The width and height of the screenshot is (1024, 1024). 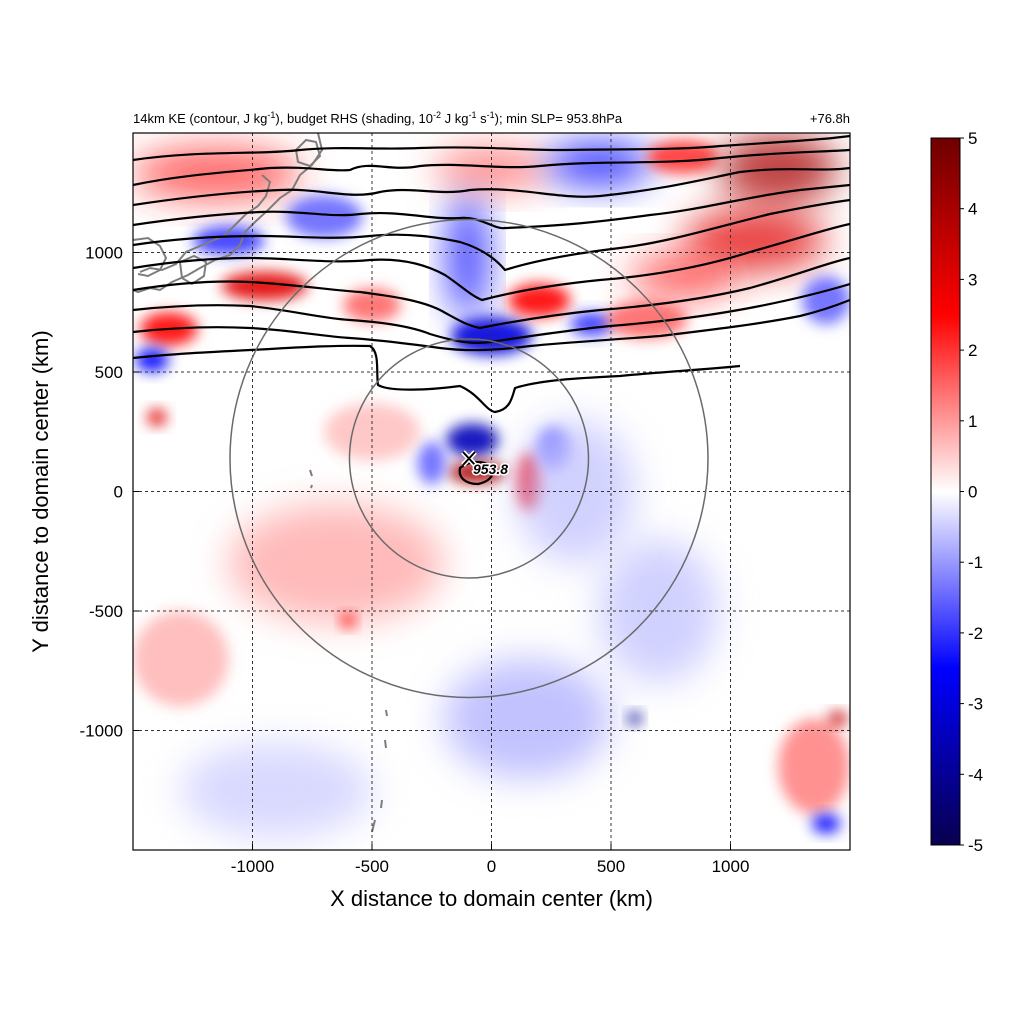 What do you see at coordinates (611, 866) in the screenshot?
I see `x-tick-label: 500` at bounding box center [611, 866].